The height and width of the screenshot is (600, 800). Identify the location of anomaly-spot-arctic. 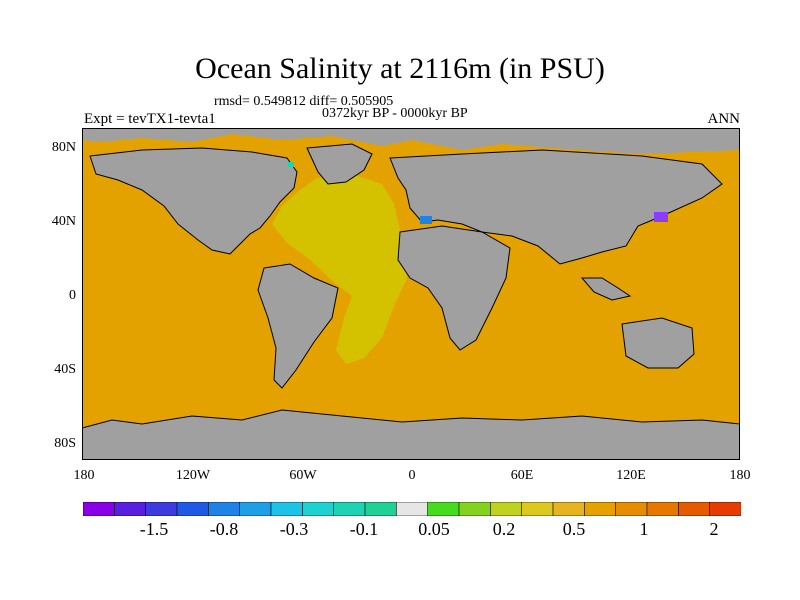
(291, 164).